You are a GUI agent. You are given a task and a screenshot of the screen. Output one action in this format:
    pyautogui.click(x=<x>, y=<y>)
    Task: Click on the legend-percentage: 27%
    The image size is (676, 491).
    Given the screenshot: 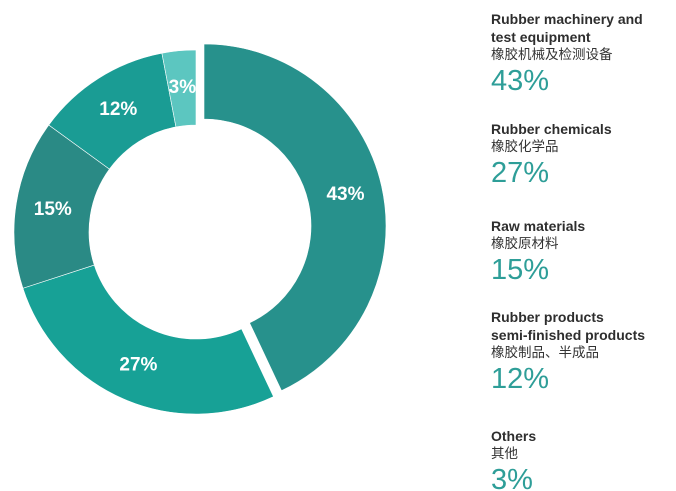 What is the action you would take?
    pyautogui.click(x=520, y=173)
    